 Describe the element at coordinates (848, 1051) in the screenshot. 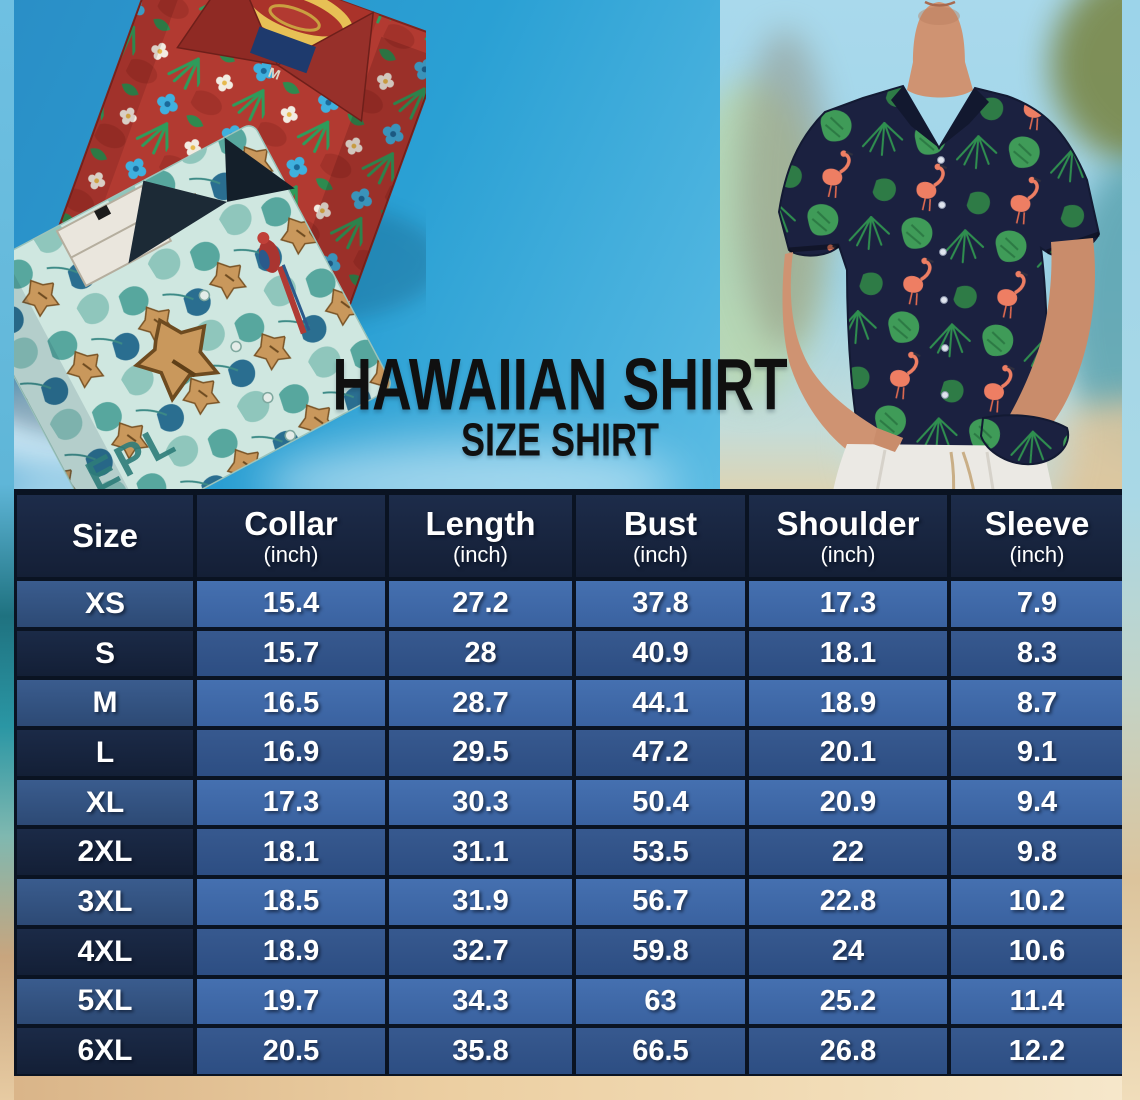

I see `value-cell: 26.8` at that location.